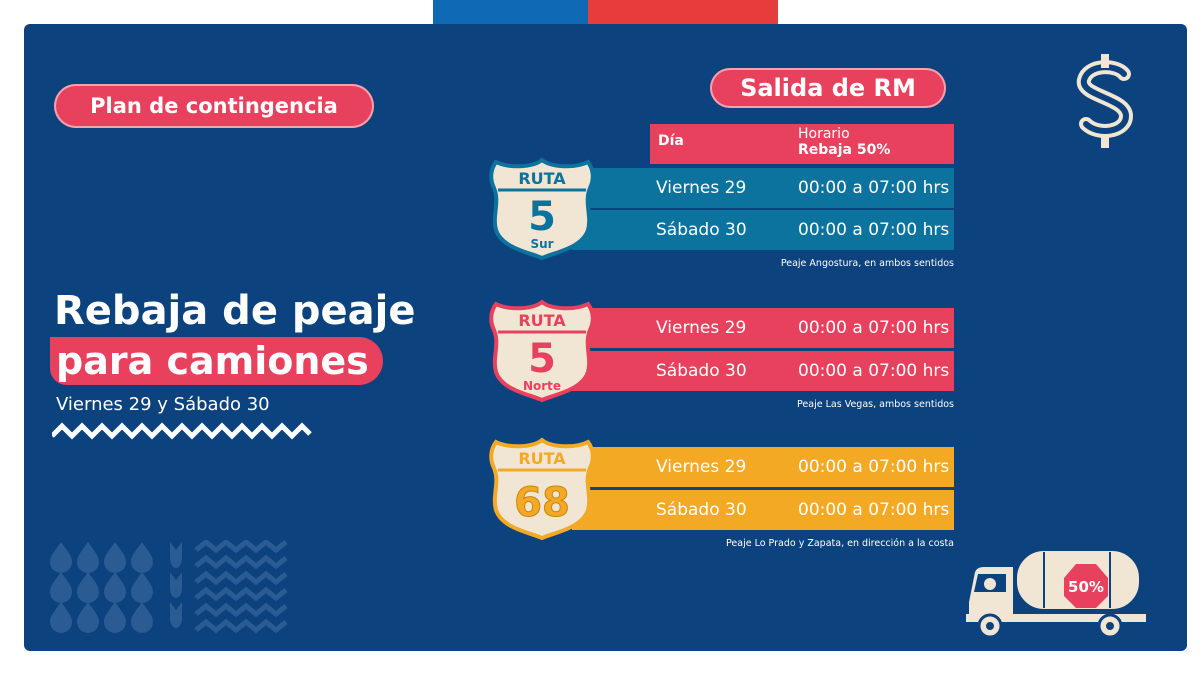  I want to click on route-5-sur-shield: RUTA 5 Sur, so click(542, 209).